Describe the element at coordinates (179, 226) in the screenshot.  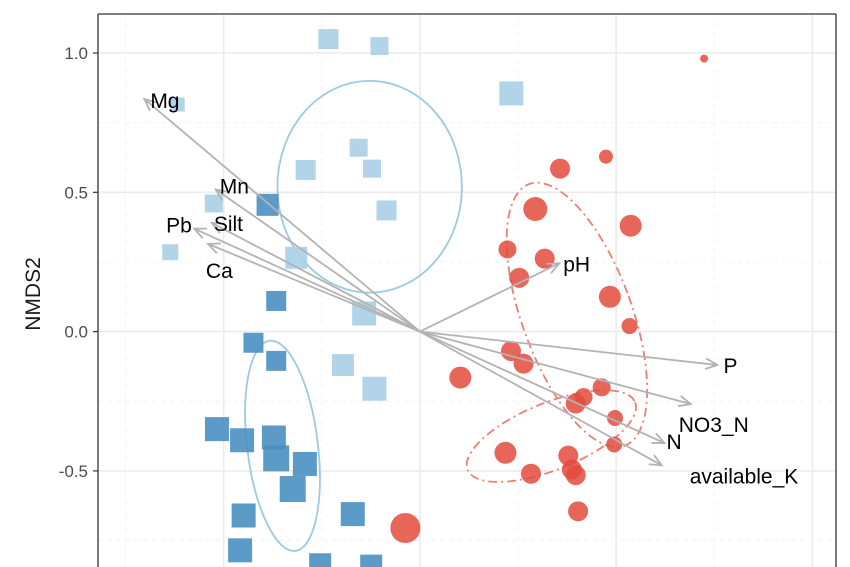
I see `vector-label: Pb` at that location.